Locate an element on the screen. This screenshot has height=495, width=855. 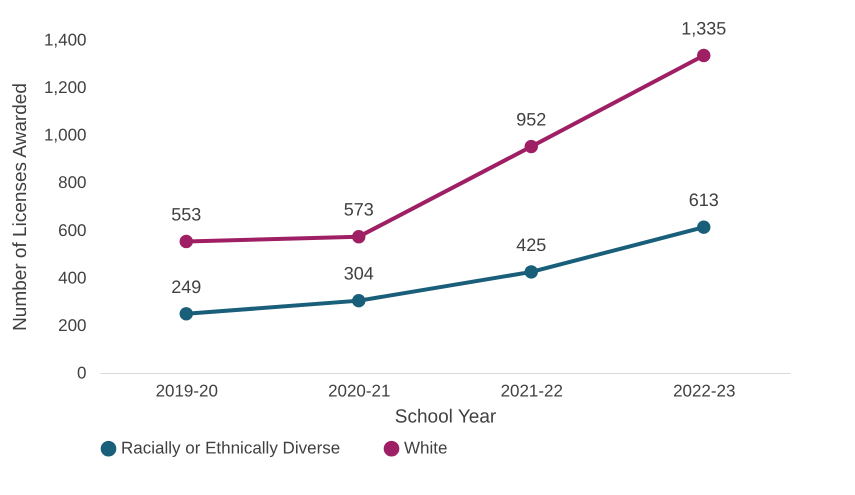
legend-label: White is located at coordinates (426, 448).